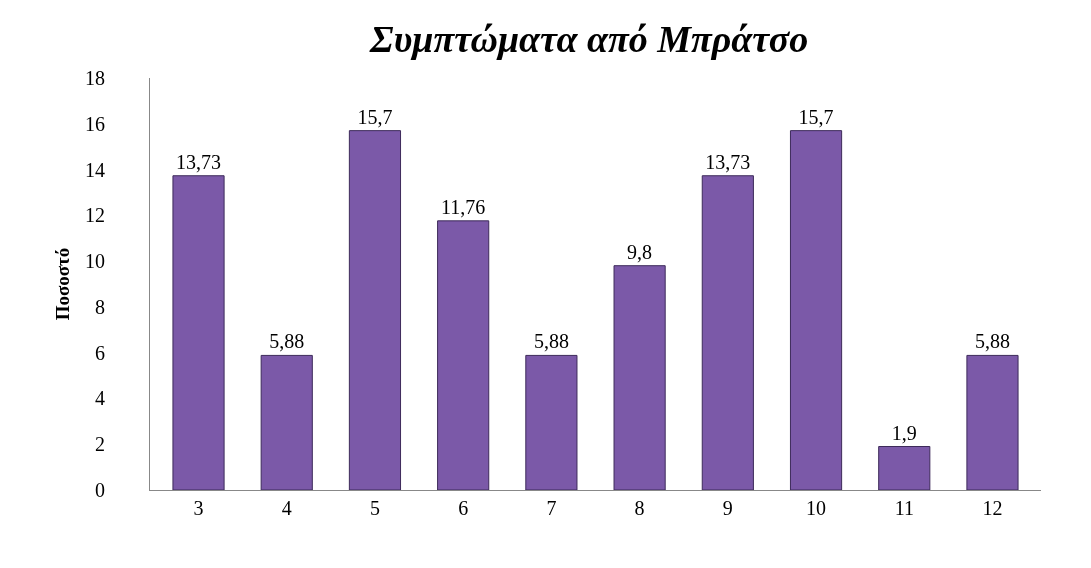 The width and height of the screenshot is (1091, 568). What do you see at coordinates (100, 352) in the screenshot?
I see `y-tick-label: 6` at bounding box center [100, 352].